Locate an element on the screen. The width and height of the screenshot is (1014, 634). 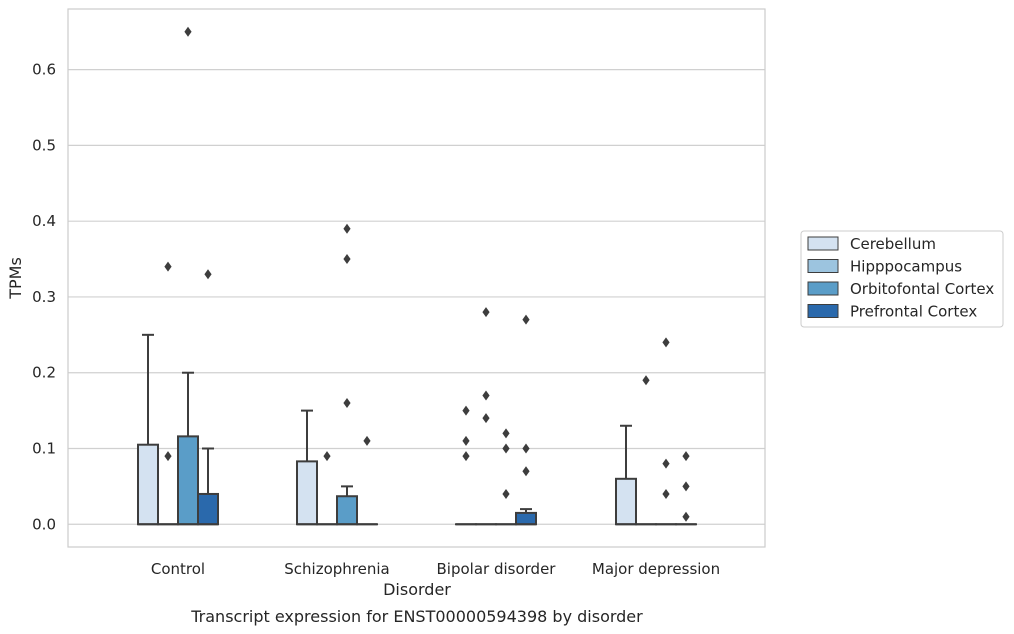
y-tick-label: 0.3 is located at coordinates (44, 297).